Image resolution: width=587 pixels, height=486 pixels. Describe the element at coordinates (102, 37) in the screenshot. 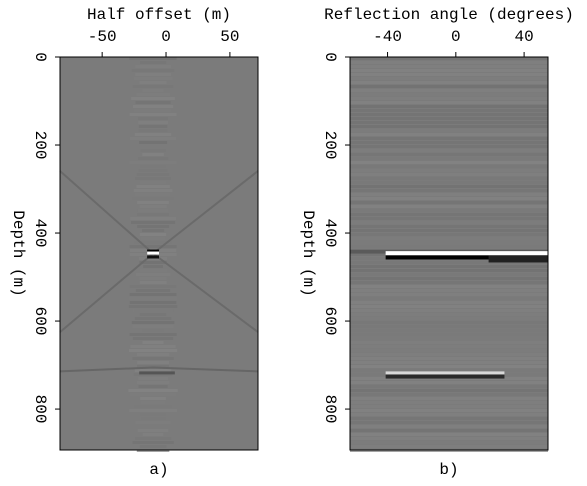

I see `x-tick-label: -50` at that location.